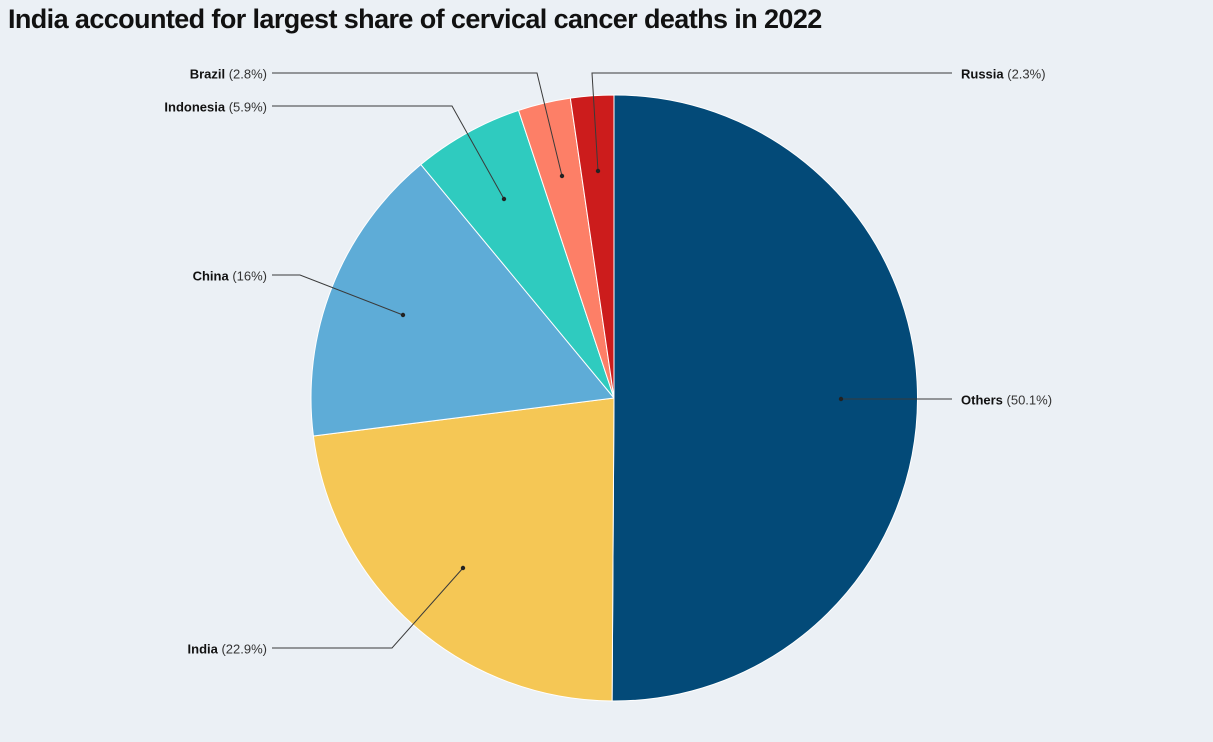 The height and width of the screenshot is (742, 1213). Describe the element at coordinates (982, 400) in the screenshot. I see `slice-label-name: Others` at that location.